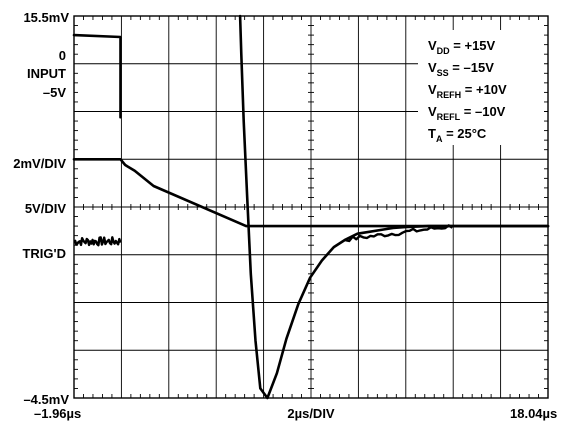 This screenshot has width=572, height=424. What do you see at coordinates (97, 241) in the screenshot?
I see `output-noise-trace` at bounding box center [97, 241].